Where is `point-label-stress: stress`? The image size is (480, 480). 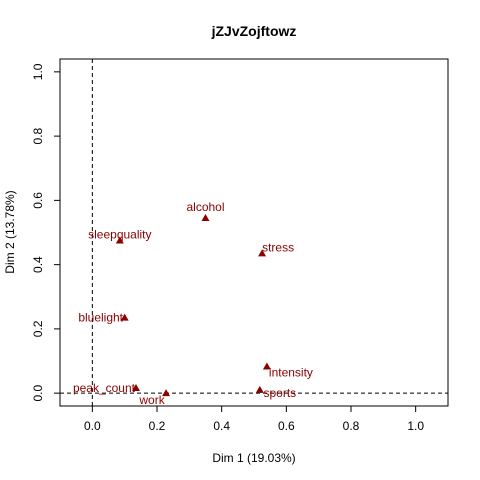
point-label-stress: stress is located at coordinates (278, 247).